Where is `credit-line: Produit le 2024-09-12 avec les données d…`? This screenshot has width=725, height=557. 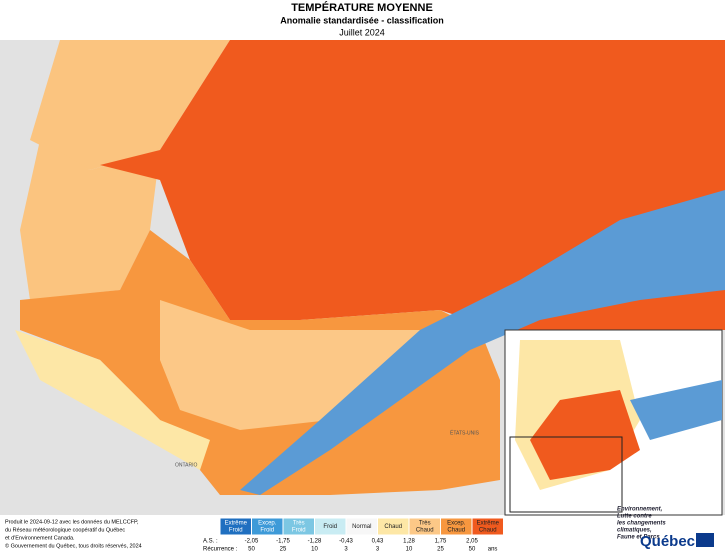 credit-line: Produit le 2024-09-12 avec les données d… is located at coordinates (72, 522).